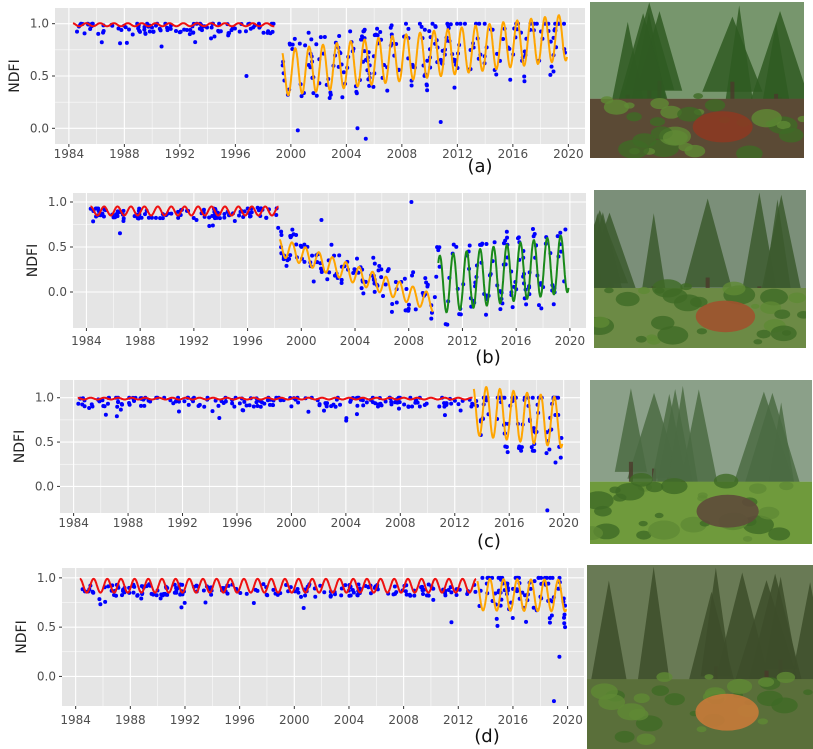 The image size is (813, 749). I want to click on y-tick-label: 0.5, so click(39, 76).